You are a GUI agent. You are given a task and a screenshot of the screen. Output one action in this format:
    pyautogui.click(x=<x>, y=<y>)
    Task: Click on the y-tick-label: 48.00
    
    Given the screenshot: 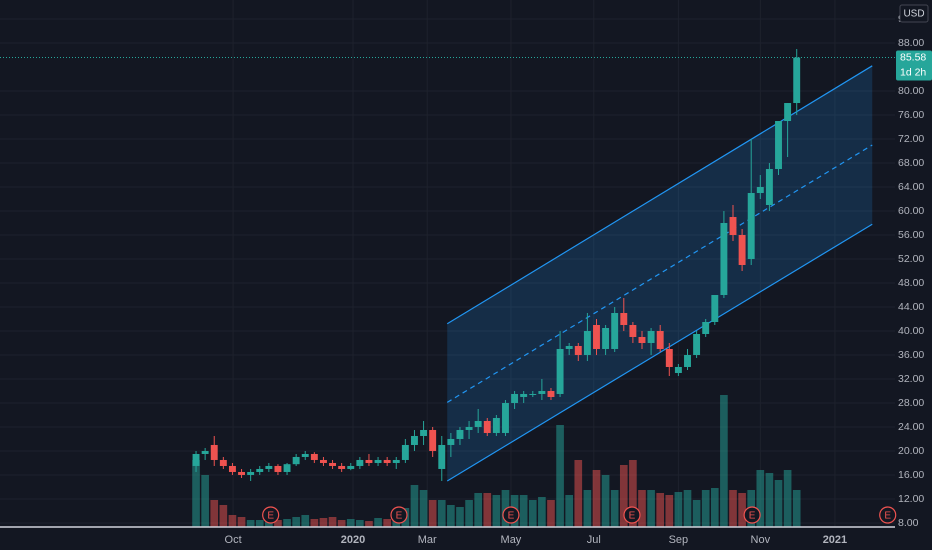 What is the action you would take?
    pyautogui.click(x=911, y=283)
    